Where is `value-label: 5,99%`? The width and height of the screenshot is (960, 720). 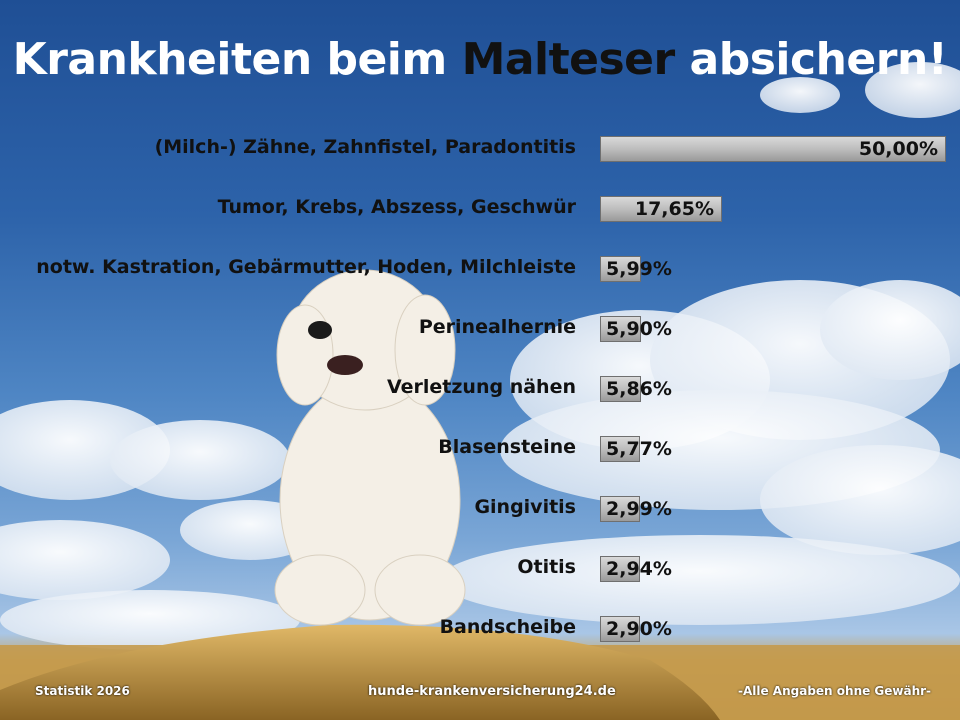 value-label: 5,99% is located at coordinates (639, 269).